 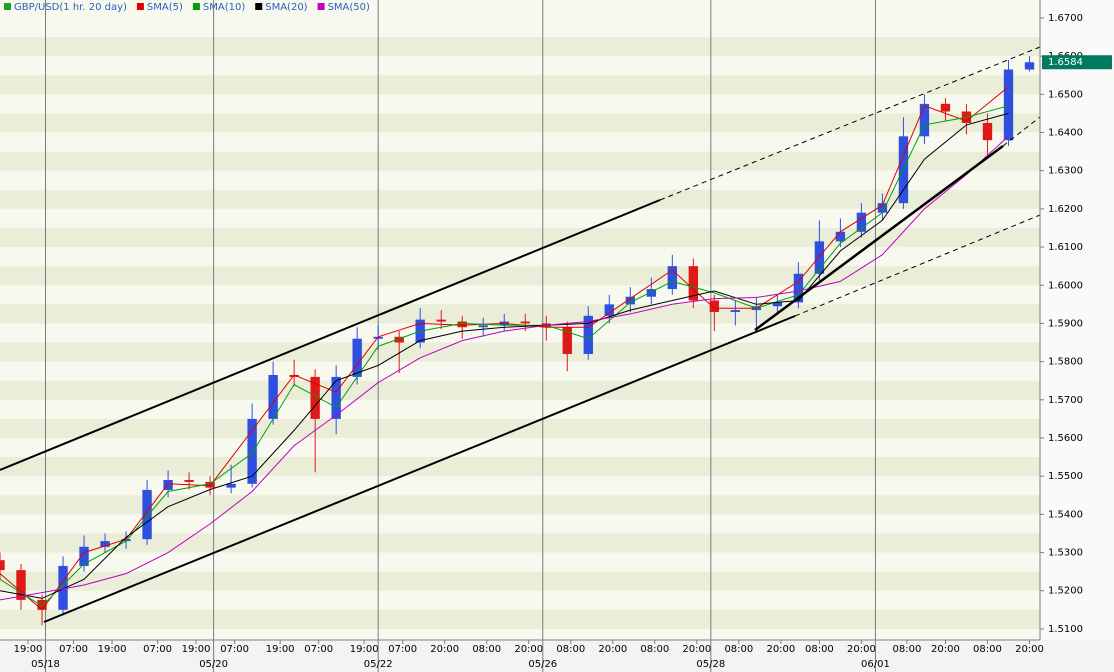 What do you see at coordinates (1065, 400) in the screenshot?
I see `y-tick-label: 1.5700` at bounding box center [1065, 400].